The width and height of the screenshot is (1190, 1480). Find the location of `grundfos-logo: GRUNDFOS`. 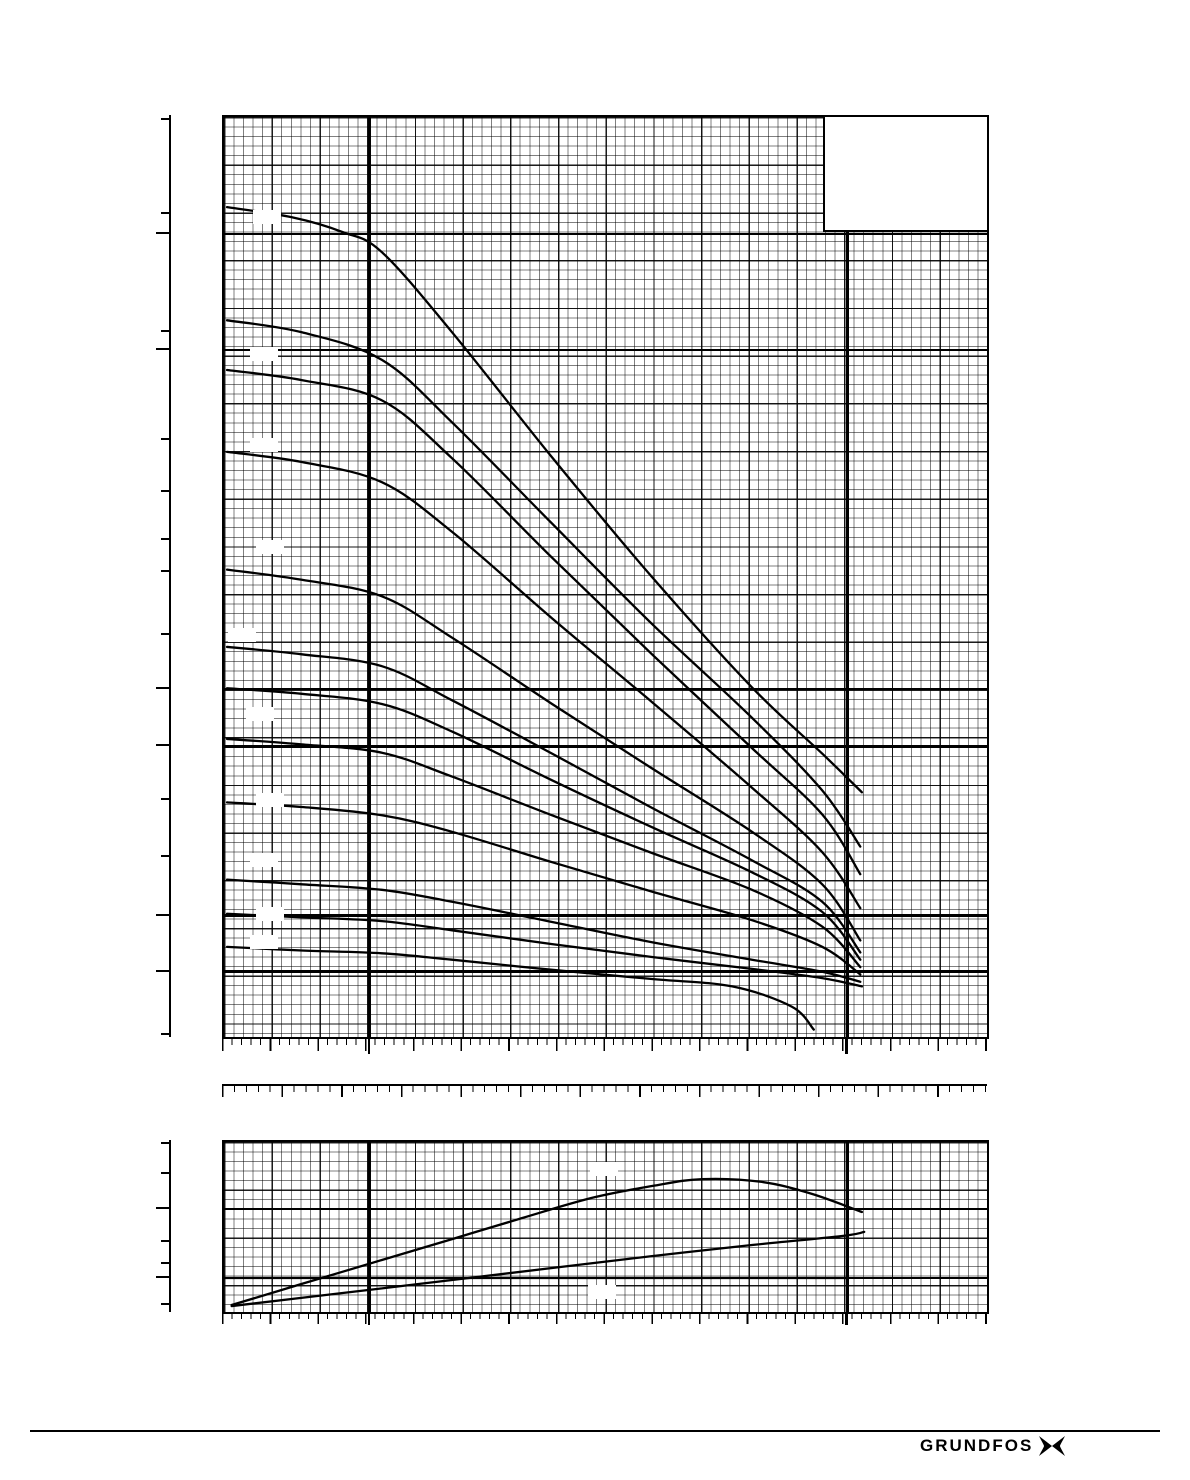

grundfos-logo: GRUNDFOS is located at coordinates (993, 1446).